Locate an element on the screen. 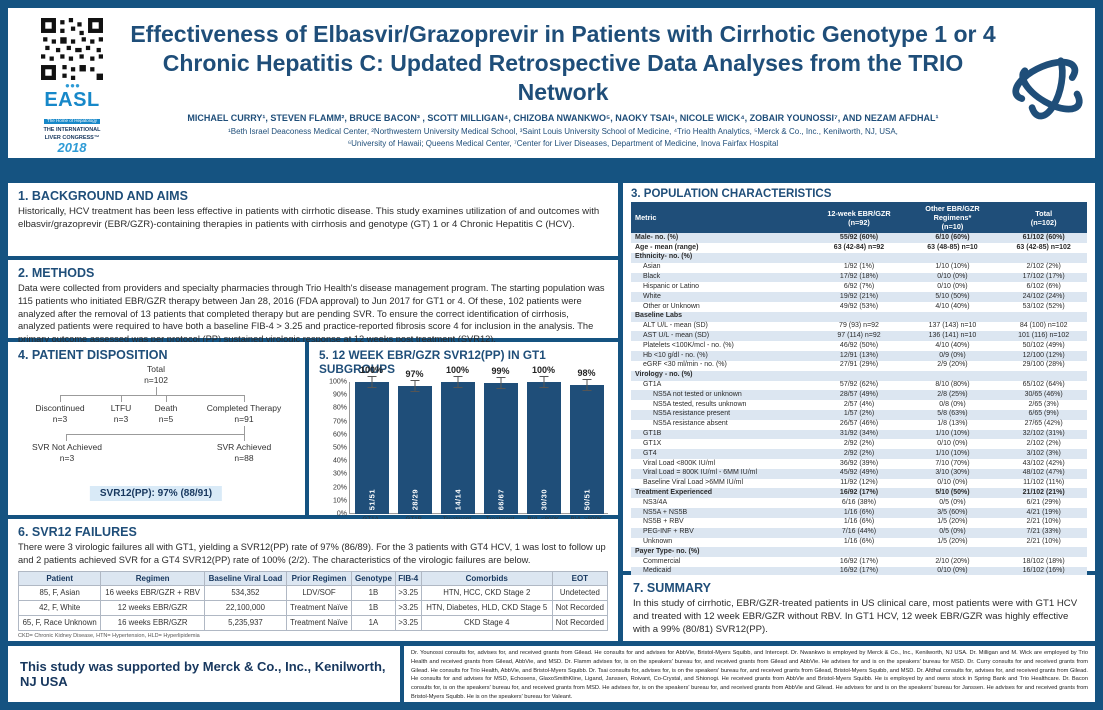 The width and height of the screenshot is (1103, 710). population-metric-label: NS5A resistance present is located at coordinates (692, 414).